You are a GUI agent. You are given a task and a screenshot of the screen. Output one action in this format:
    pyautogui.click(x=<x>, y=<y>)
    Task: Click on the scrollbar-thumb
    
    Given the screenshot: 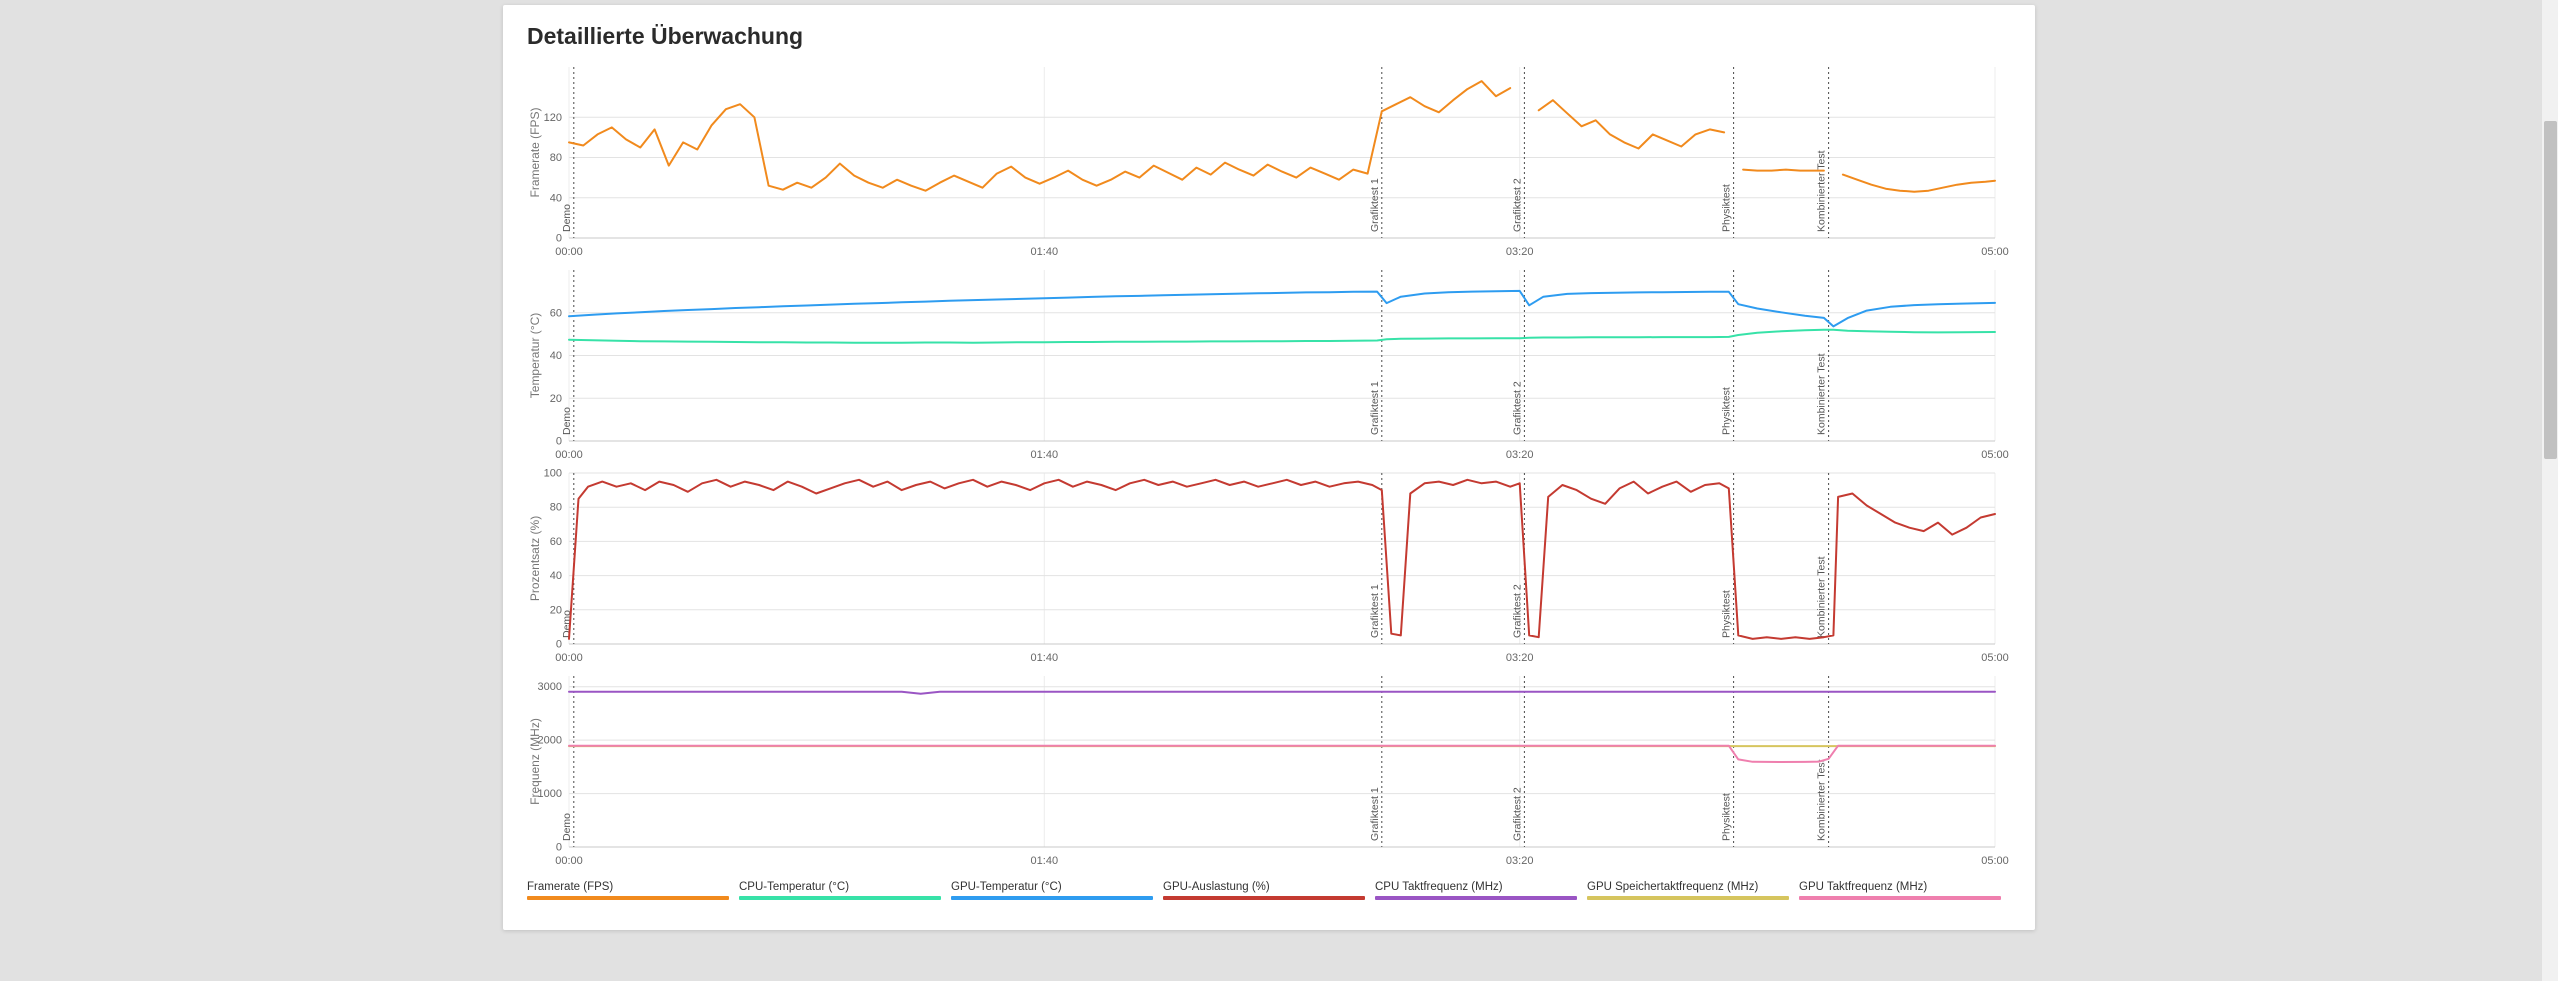 What is the action you would take?
    pyautogui.click(x=2550, y=290)
    